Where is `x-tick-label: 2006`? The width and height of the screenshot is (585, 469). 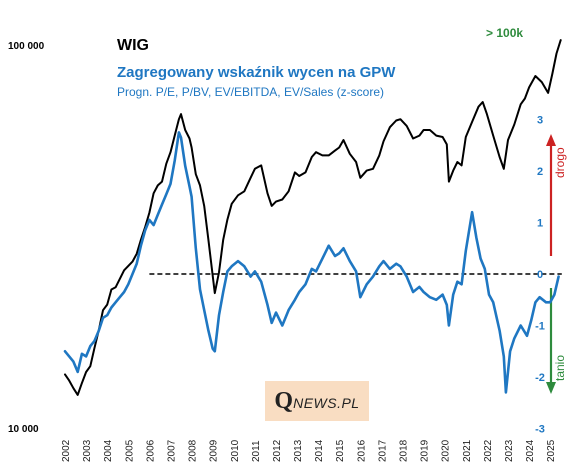
x-tick-label: 2006 is located at coordinates (150, 450).